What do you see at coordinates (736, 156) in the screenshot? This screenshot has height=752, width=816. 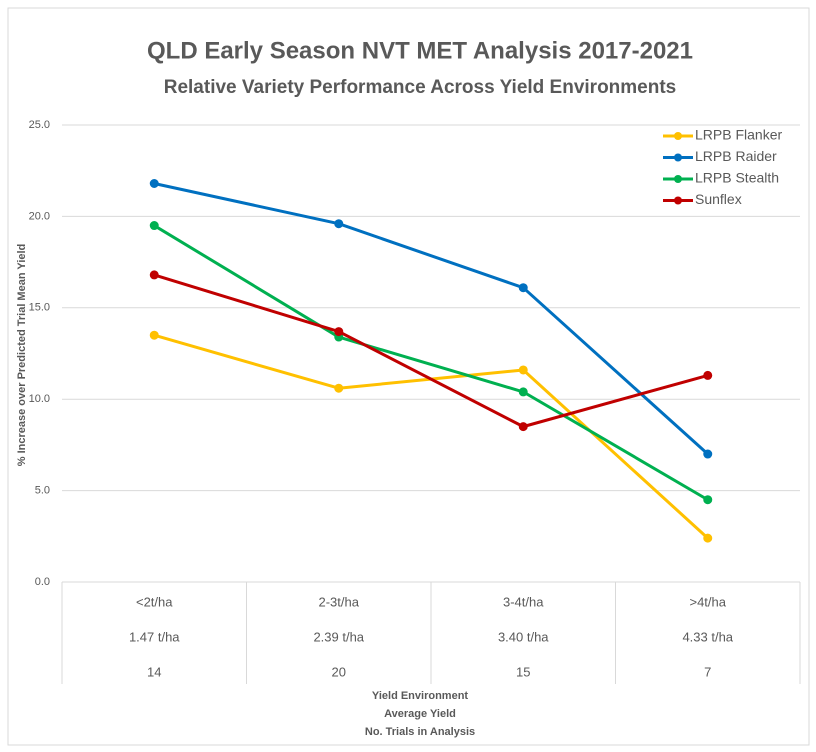 I see `legend-label: LRPB Raider` at bounding box center [736, 156].